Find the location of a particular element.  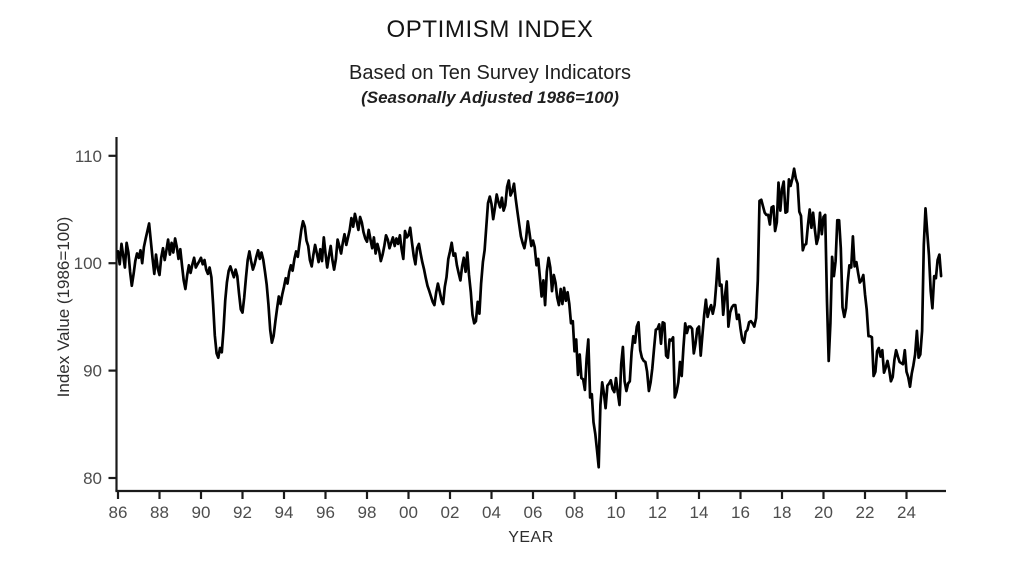

chart-subtitle-note: (Seasonally Adjusted 1986=100) is located at coordinates (490, 97).